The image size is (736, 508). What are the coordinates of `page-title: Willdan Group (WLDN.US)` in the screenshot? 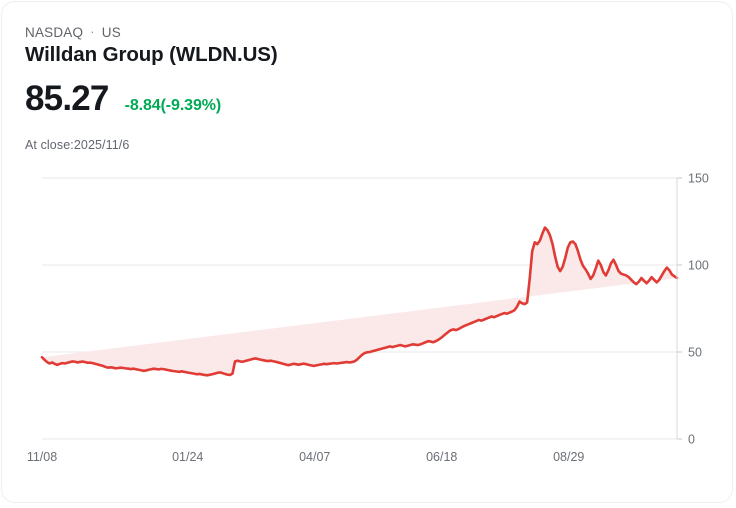 It's located at (151, 54).